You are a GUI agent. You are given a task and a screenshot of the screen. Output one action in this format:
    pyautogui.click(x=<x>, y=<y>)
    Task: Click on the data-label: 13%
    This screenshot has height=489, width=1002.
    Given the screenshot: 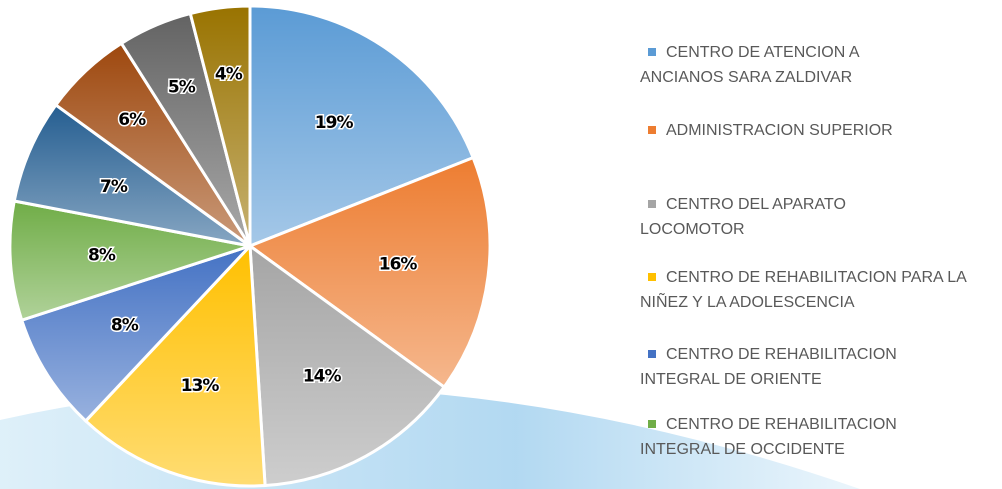 What is the action you would take?
    pyautogui.click(x=200, y=386)
    